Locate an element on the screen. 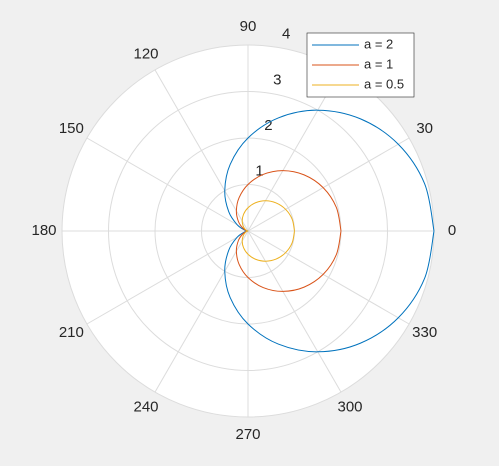 The image size is (499, 466). theta-tick-label: 90 is located at coordinates (248, 26).